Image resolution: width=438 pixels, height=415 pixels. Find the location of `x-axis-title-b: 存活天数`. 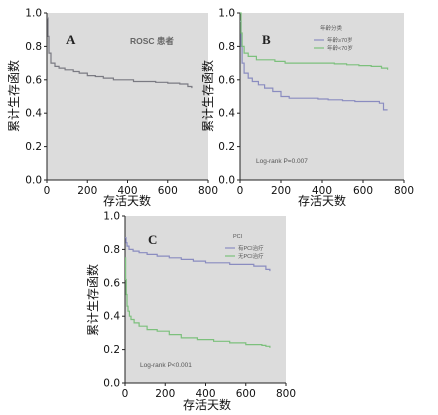

x-axis-title-b: 存活天数 is located at coordinates (322, 200).